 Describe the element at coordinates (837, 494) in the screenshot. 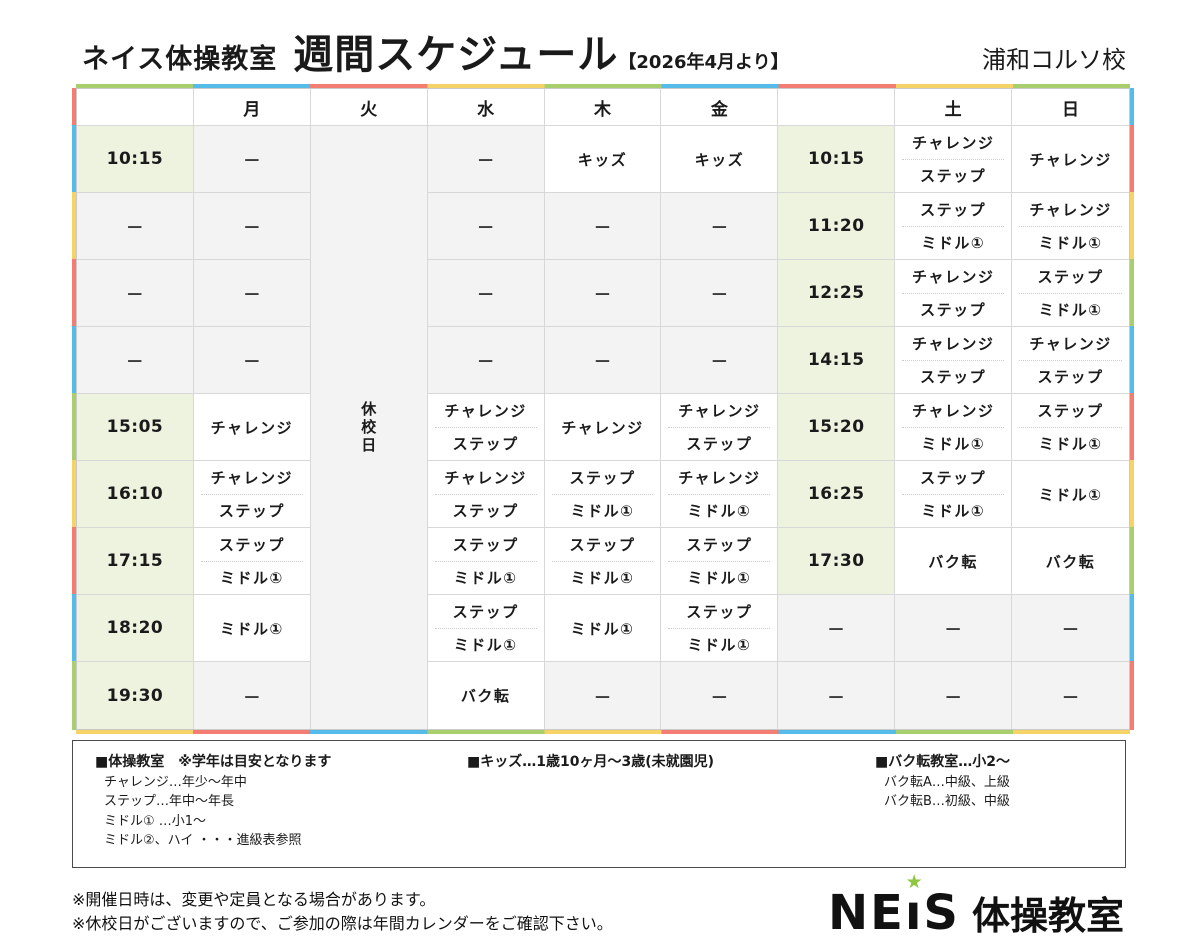

I see `time-cell: 16:25` at that location.